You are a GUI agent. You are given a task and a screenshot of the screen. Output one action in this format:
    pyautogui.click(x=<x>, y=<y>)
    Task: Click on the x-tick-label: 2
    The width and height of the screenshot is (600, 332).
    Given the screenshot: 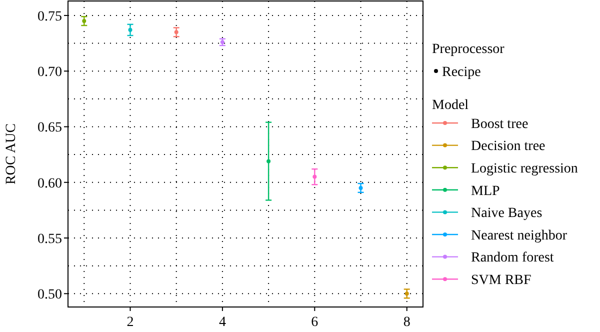 What is the action you would take?
    pyautogui.click(x=130, y=322)
    